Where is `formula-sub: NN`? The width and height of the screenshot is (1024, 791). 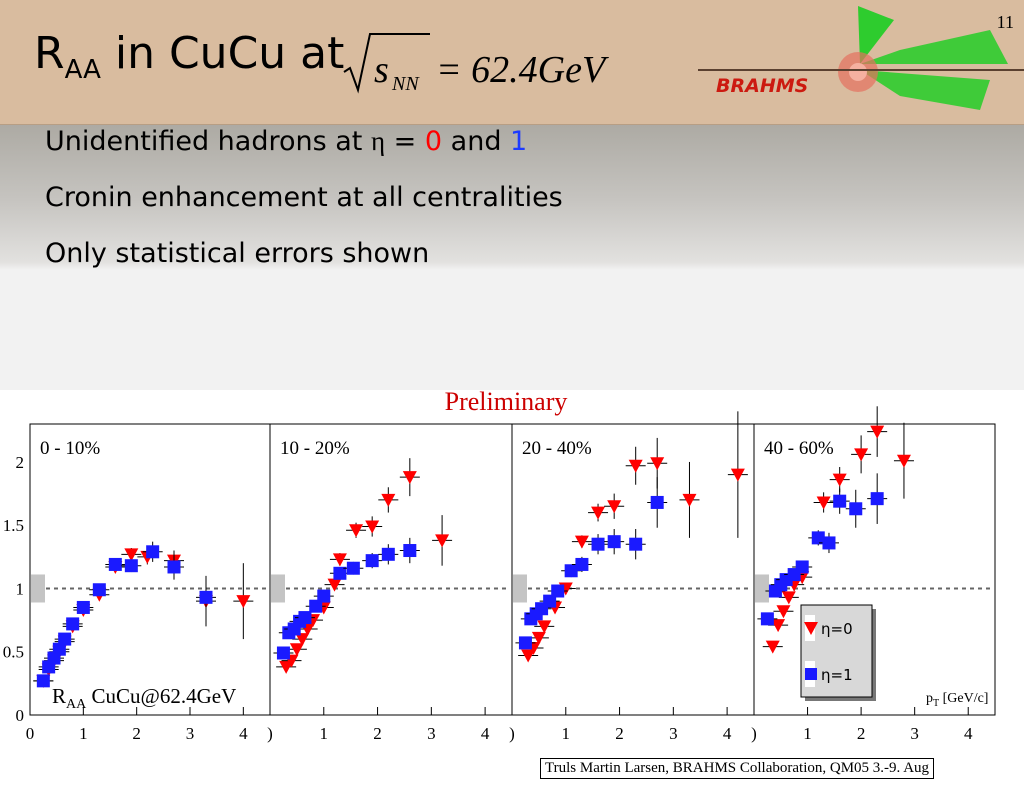
formula-sub: NN is located at coordinates (405, 84).